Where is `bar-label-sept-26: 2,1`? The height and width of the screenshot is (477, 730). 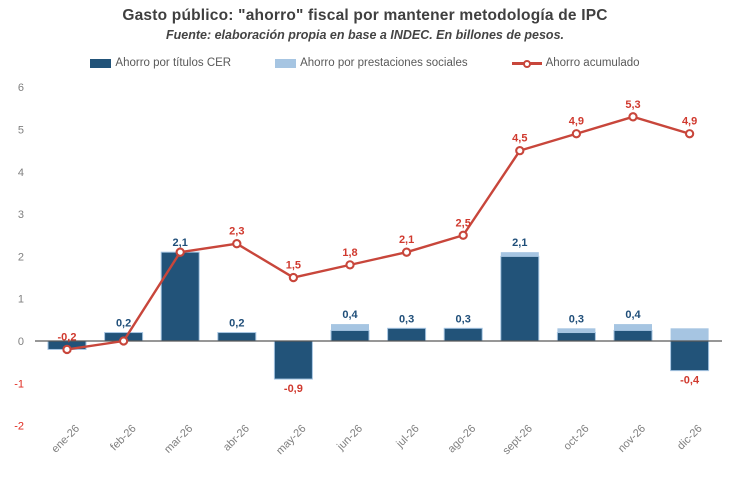
bar-label-sept-26: 2,1 is located at coordinates (519, 243).